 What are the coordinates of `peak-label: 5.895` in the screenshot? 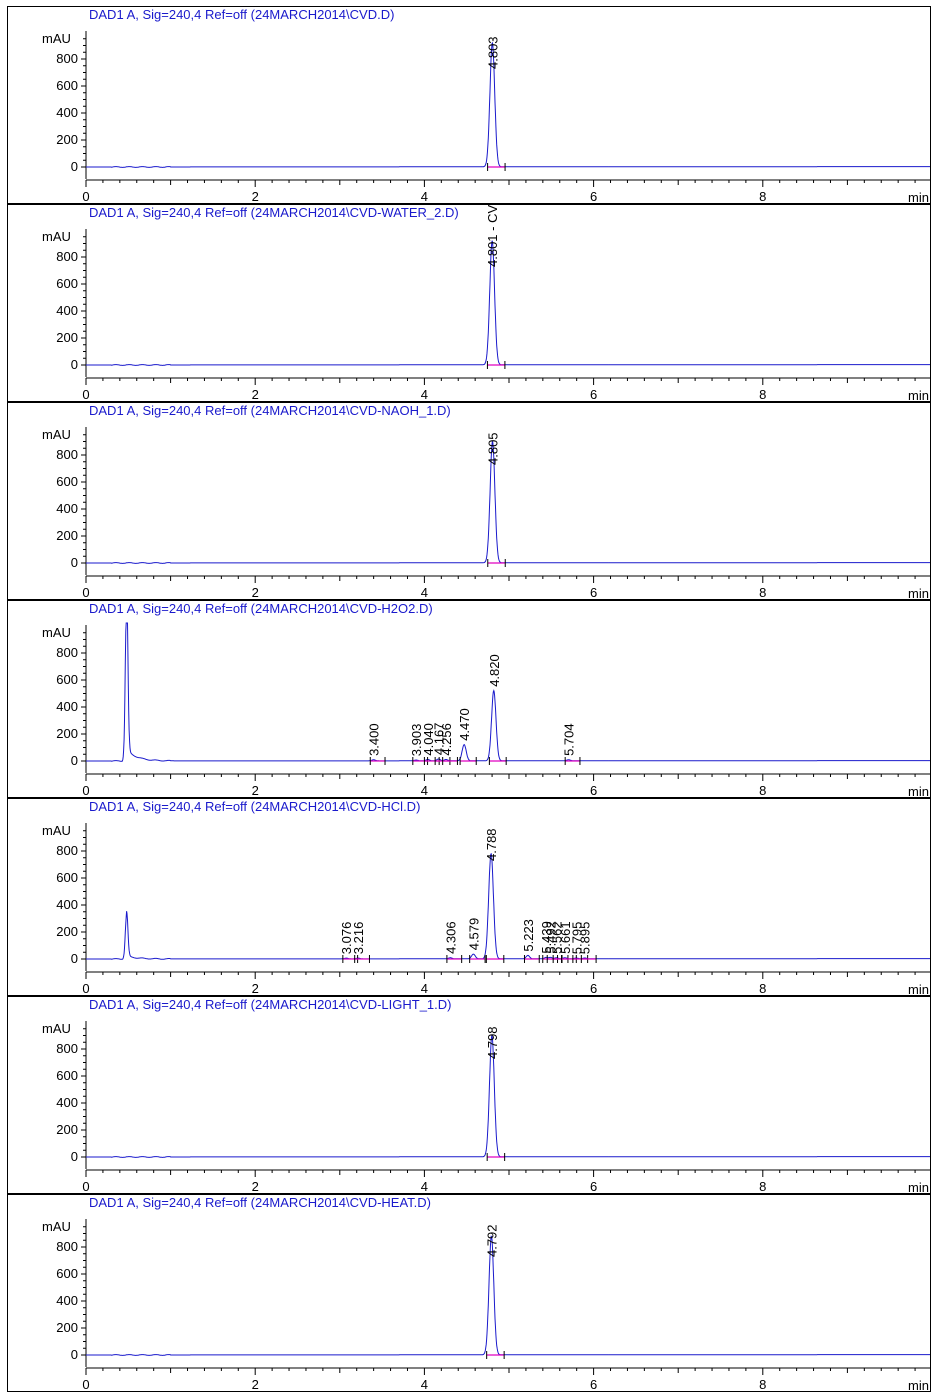 It's located at (585, 938).